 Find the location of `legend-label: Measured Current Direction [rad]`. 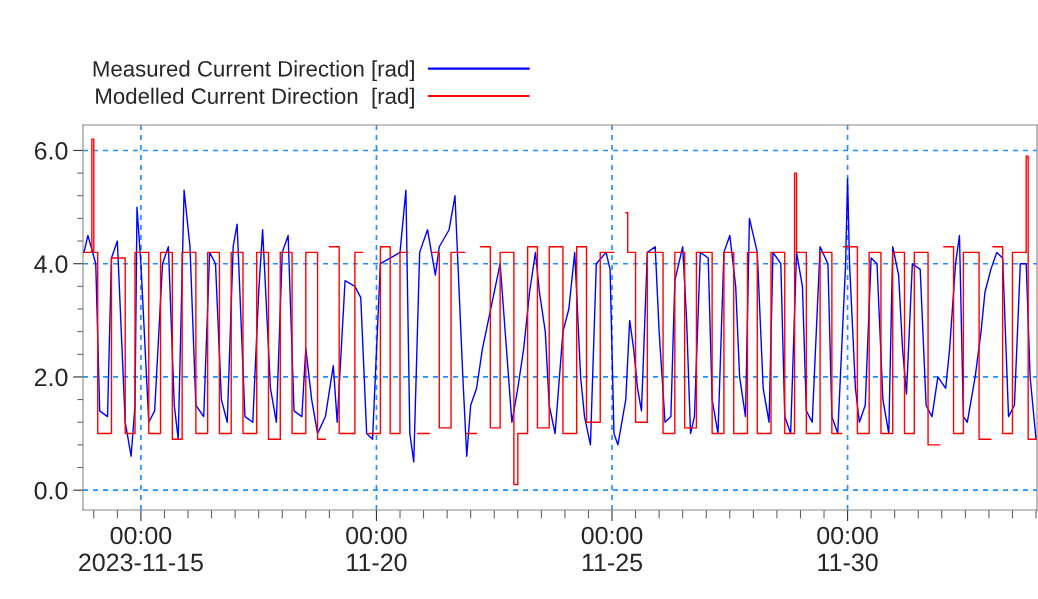

legend-label: Measured Current Direction [rad] is located at coordinates (253, 71).